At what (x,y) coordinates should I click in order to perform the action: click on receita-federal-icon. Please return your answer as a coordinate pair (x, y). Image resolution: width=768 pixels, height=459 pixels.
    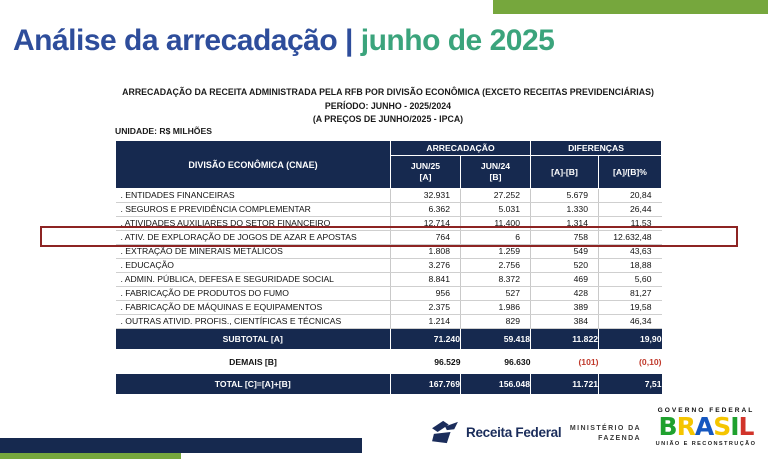
    Looking at the image, I should click on (445, 432).